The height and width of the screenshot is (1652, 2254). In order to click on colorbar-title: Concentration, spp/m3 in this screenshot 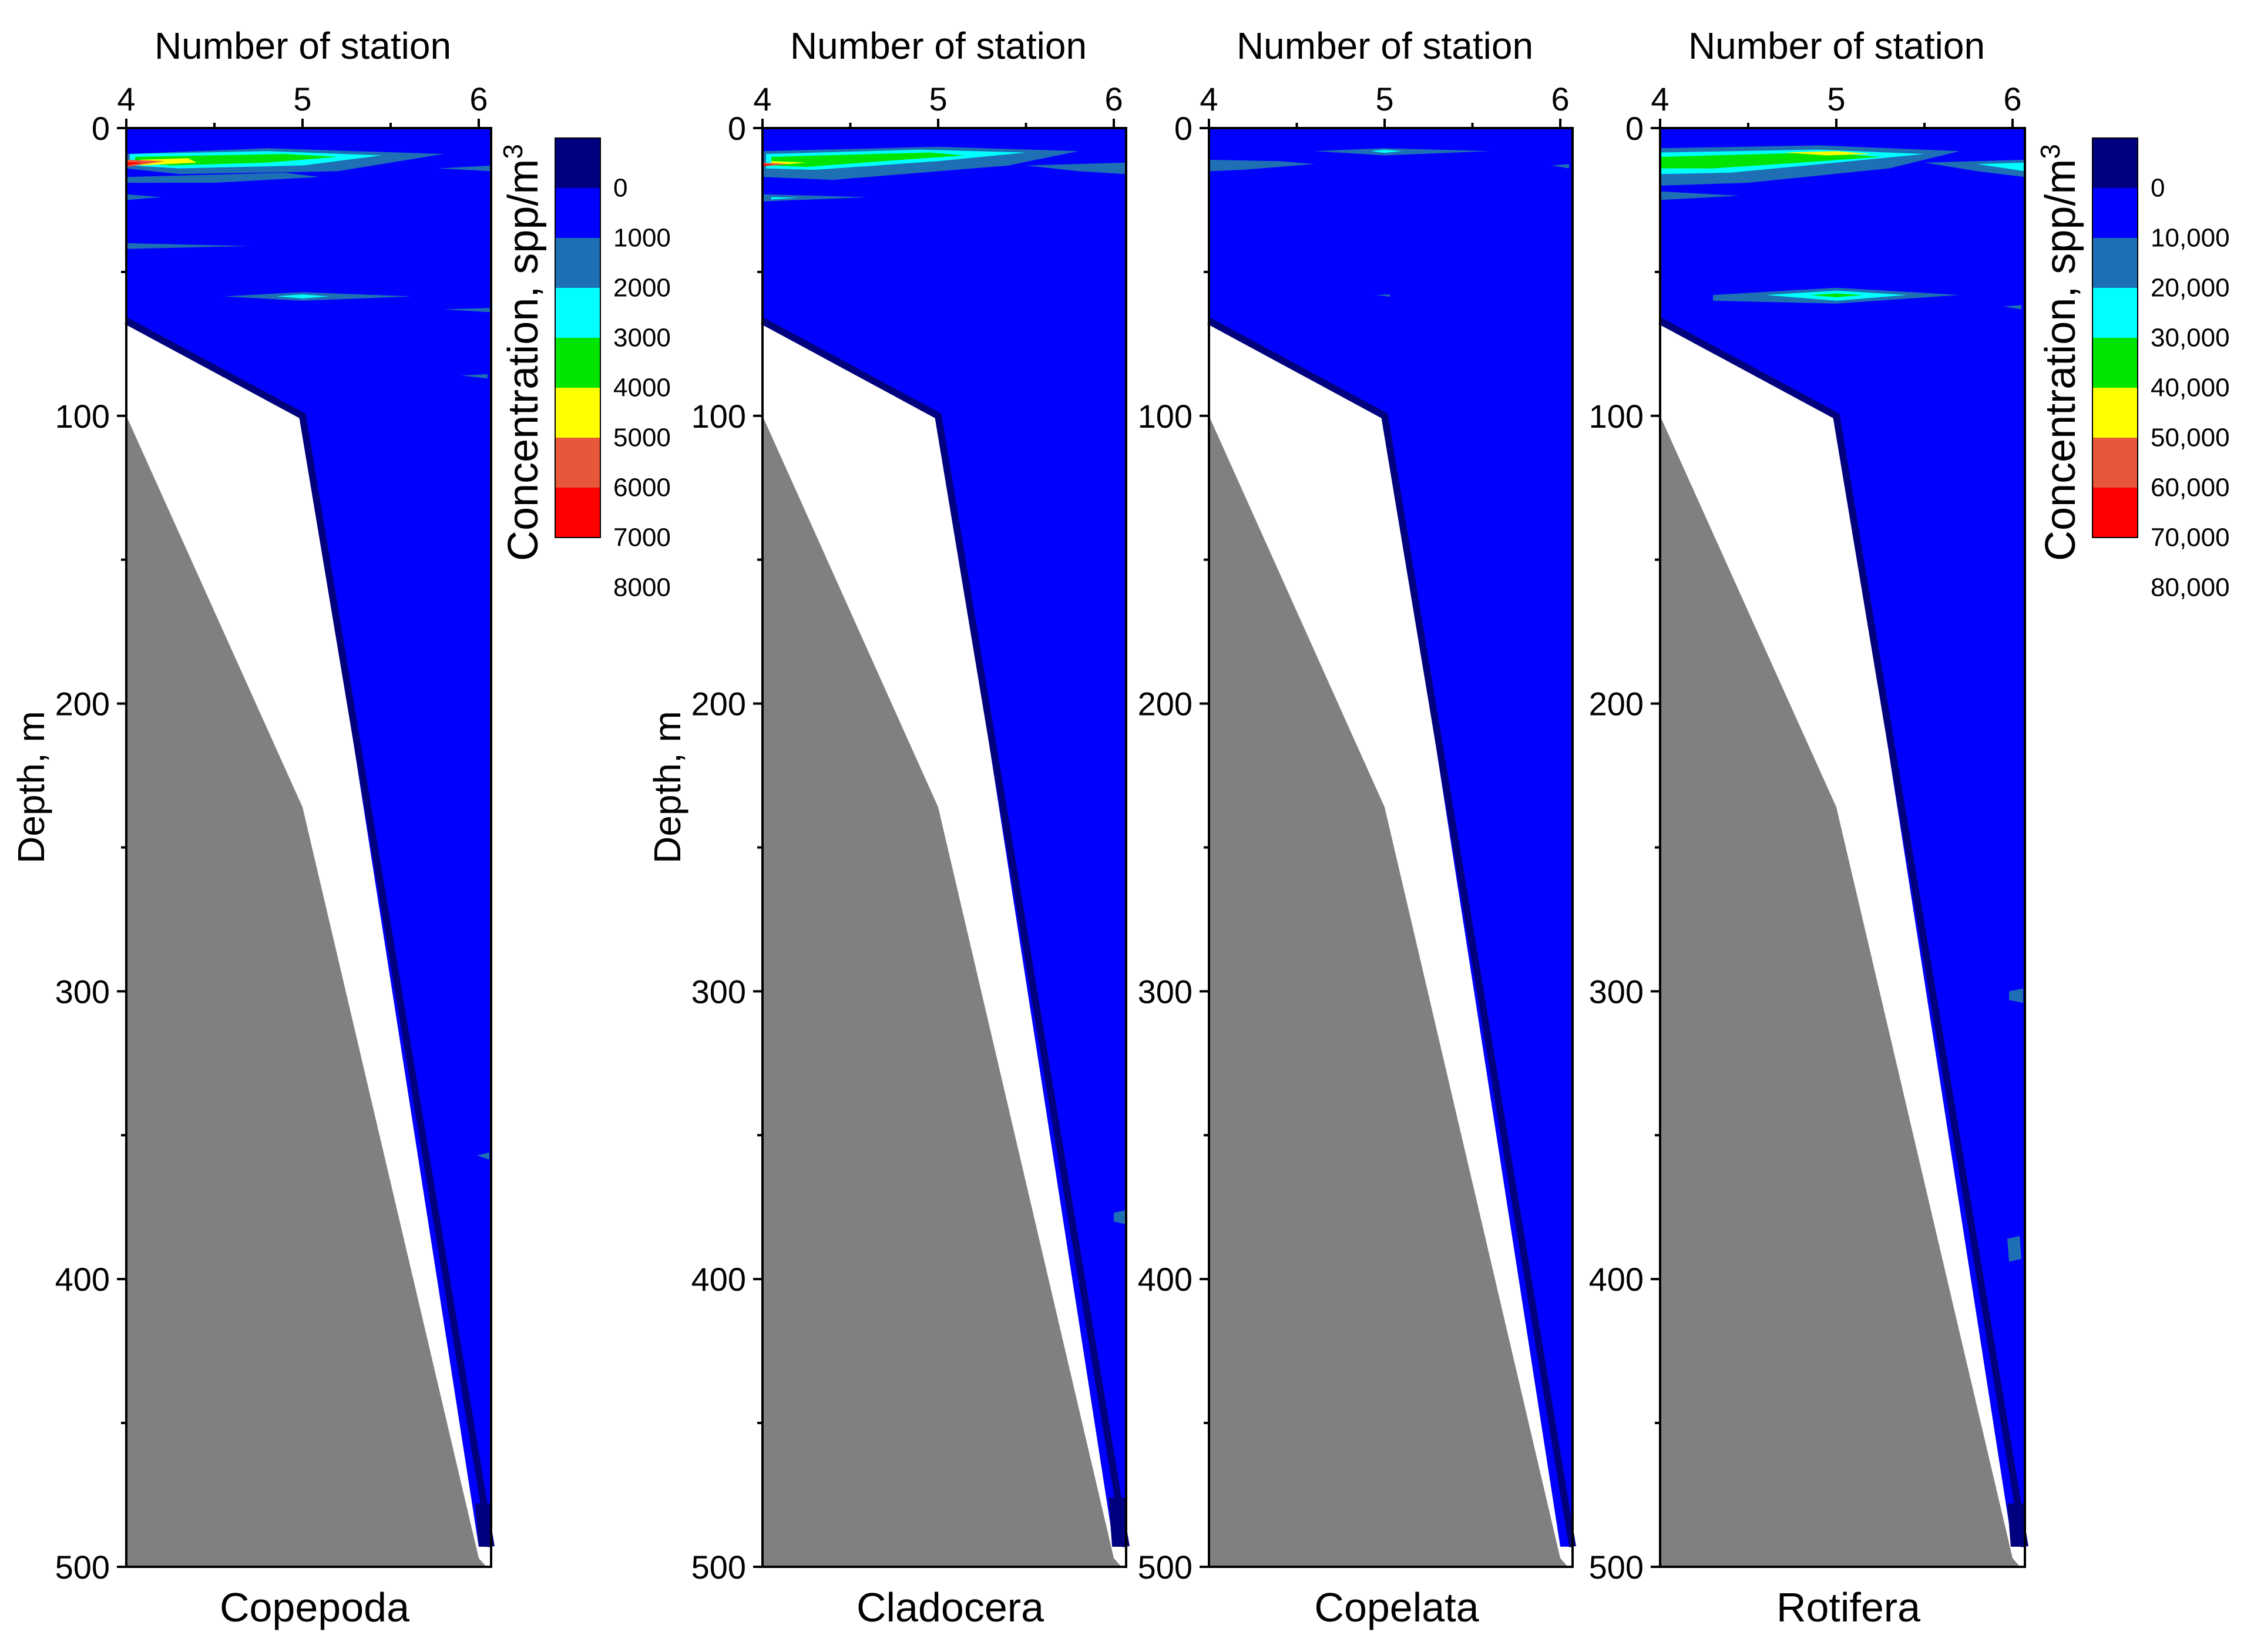, I will do `click(522, 352)`.